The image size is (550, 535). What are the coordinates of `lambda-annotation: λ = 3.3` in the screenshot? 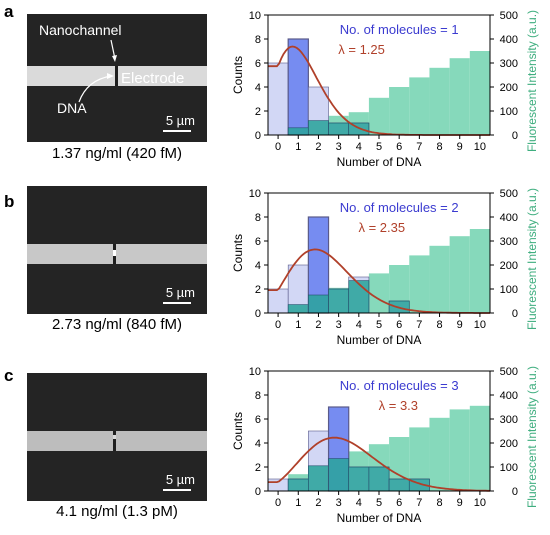 It's located at (398, 405).